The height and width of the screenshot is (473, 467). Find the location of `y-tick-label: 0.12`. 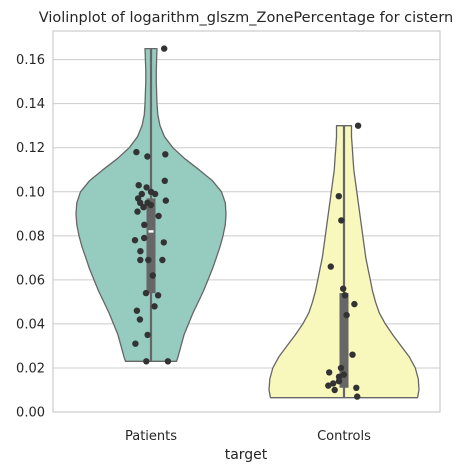

y-tick-label: 0.12 is located at coordinates (30, 148).